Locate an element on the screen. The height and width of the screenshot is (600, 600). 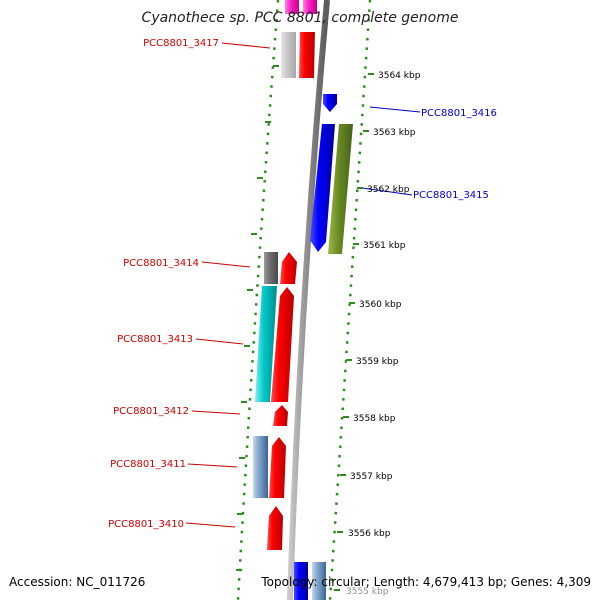
gene-3412-feature is located at coordinates (280, 415).